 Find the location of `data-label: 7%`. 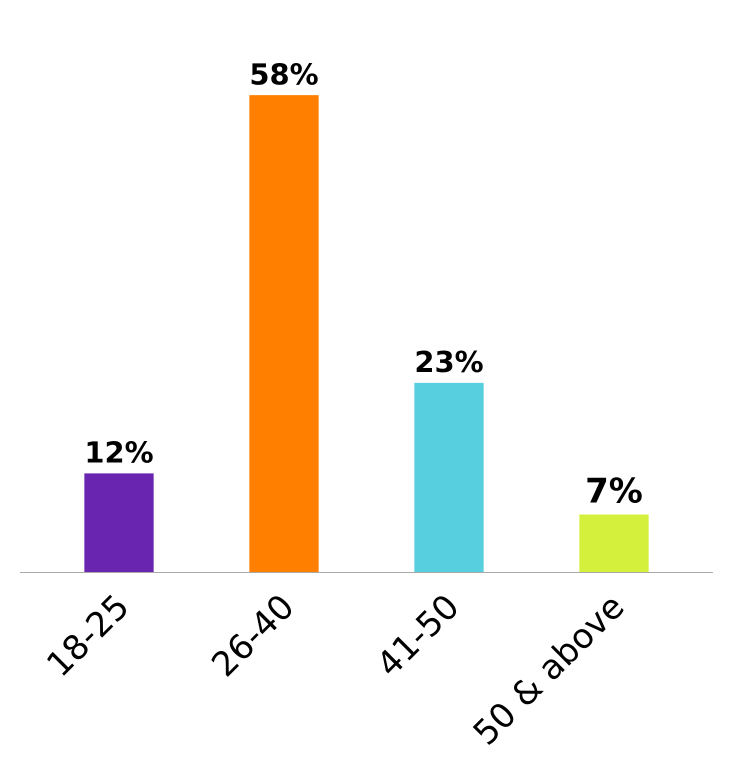

data-label: 7% is located at coordinates (614, 491).